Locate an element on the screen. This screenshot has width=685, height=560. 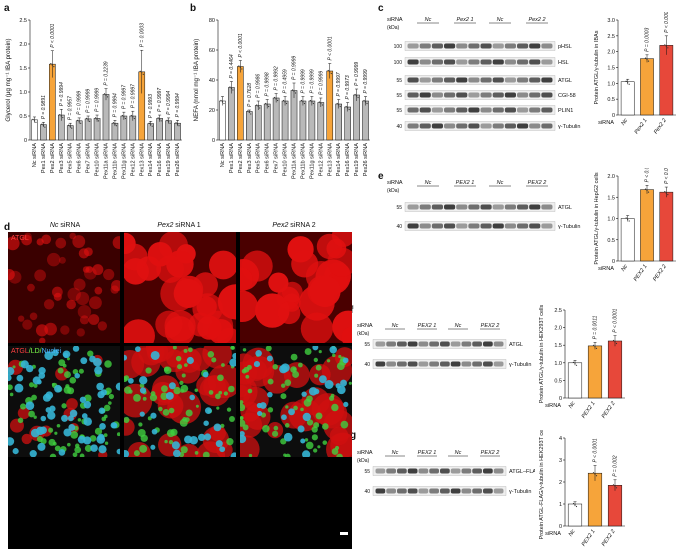
category-label: Pex11b siRNA is located at coordinates (115, 161).